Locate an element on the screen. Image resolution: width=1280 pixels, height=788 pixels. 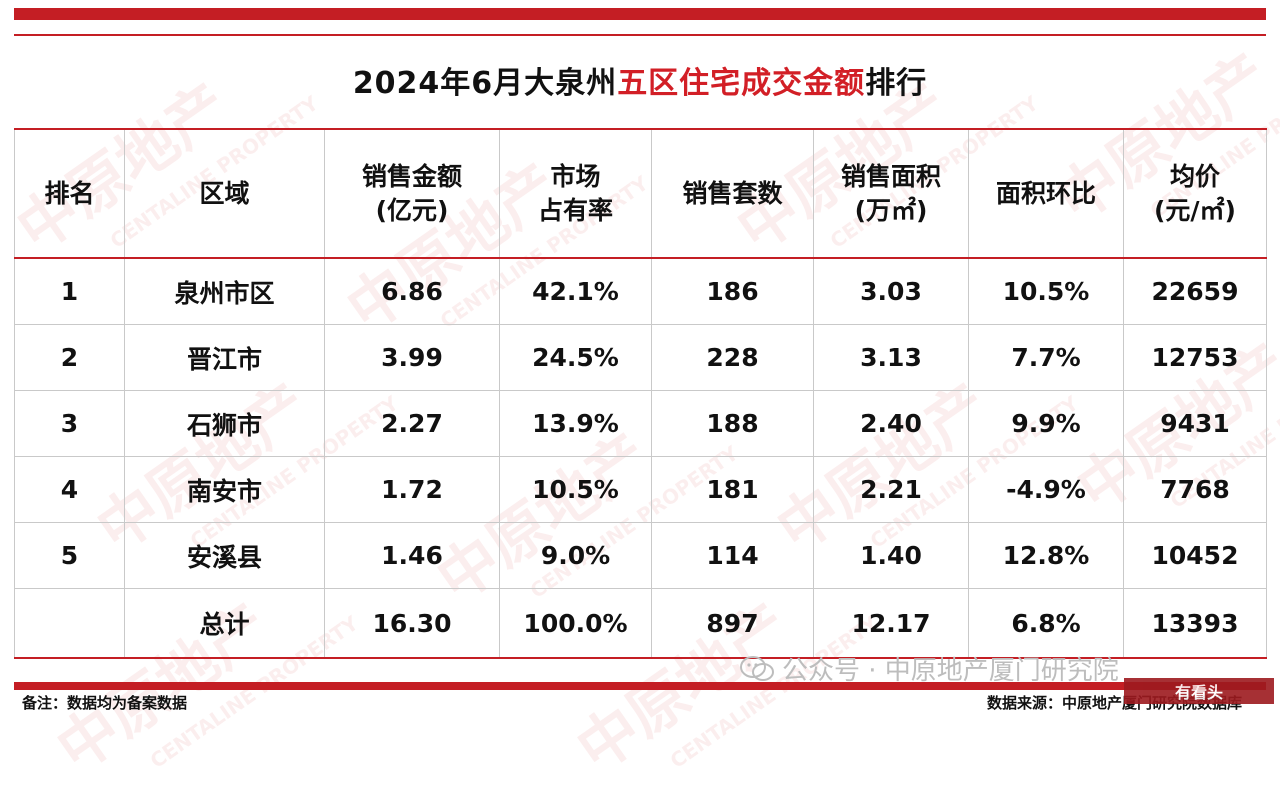
table-row: 1 泉州市区 6.86 42.1% 186 3.03 10.5% 22659 is located at coordinates (640, 291).